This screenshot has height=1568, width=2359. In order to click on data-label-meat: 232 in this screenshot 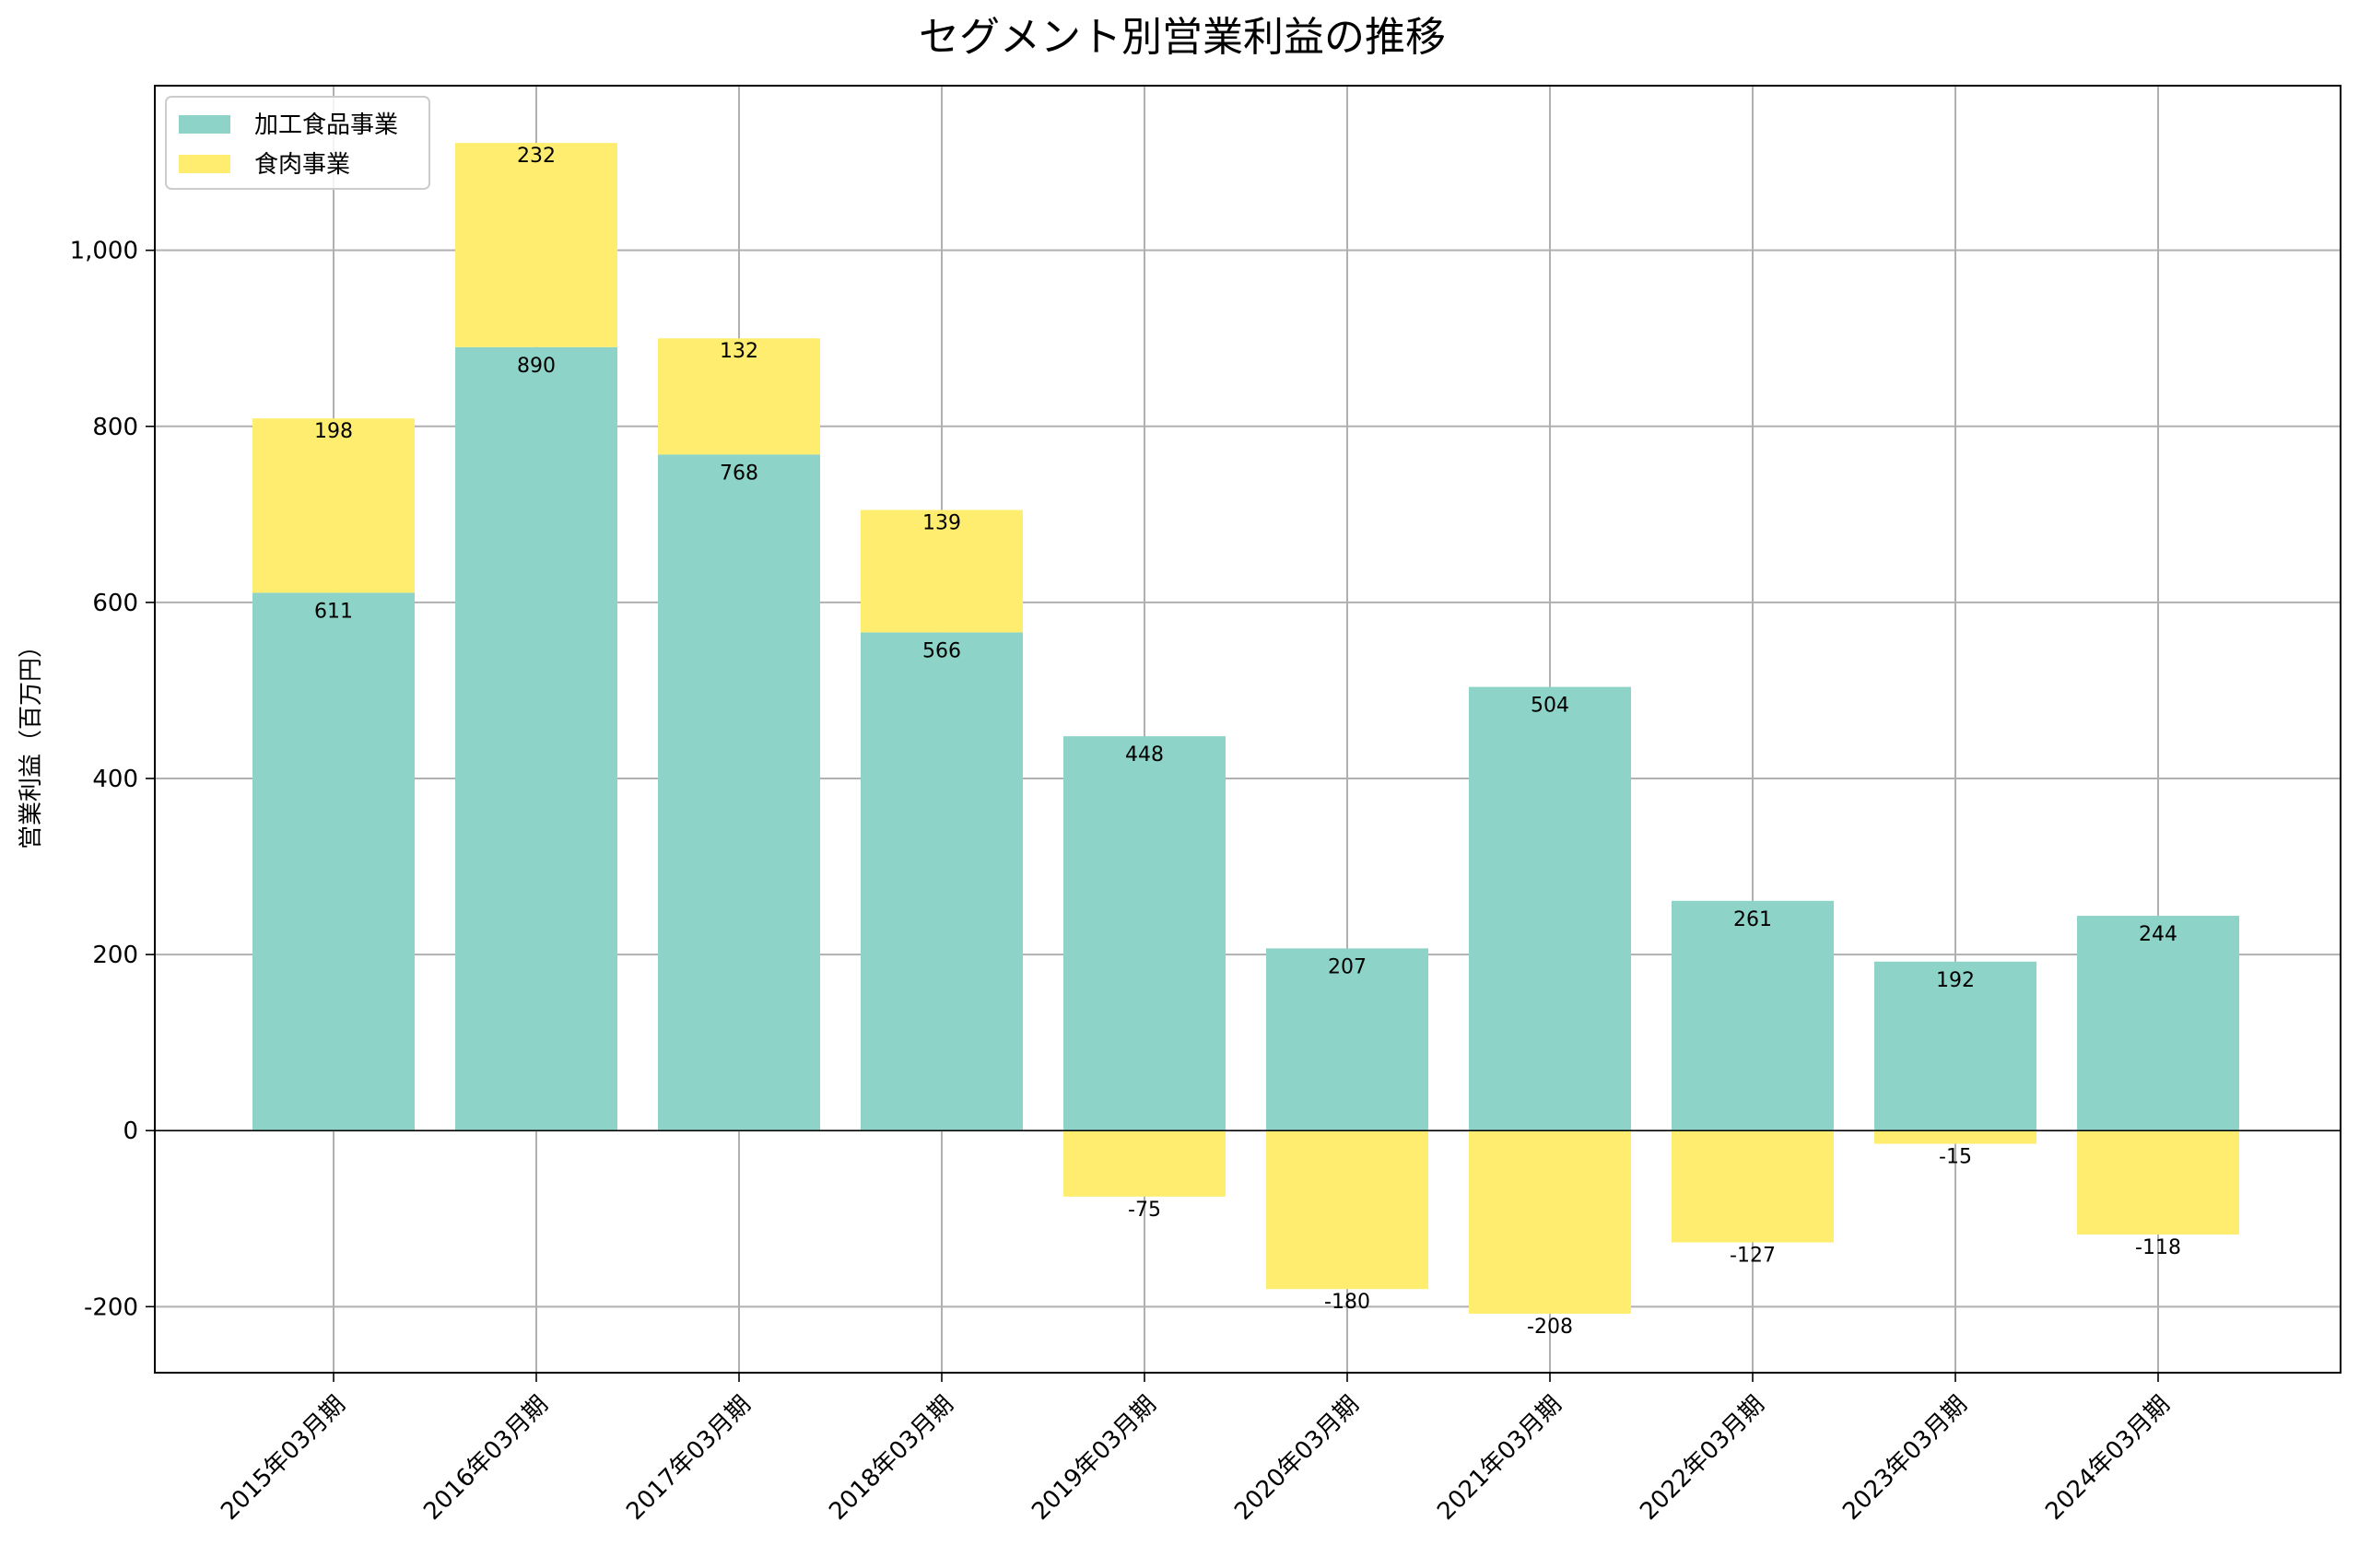, I will do `click(536, 156)`.